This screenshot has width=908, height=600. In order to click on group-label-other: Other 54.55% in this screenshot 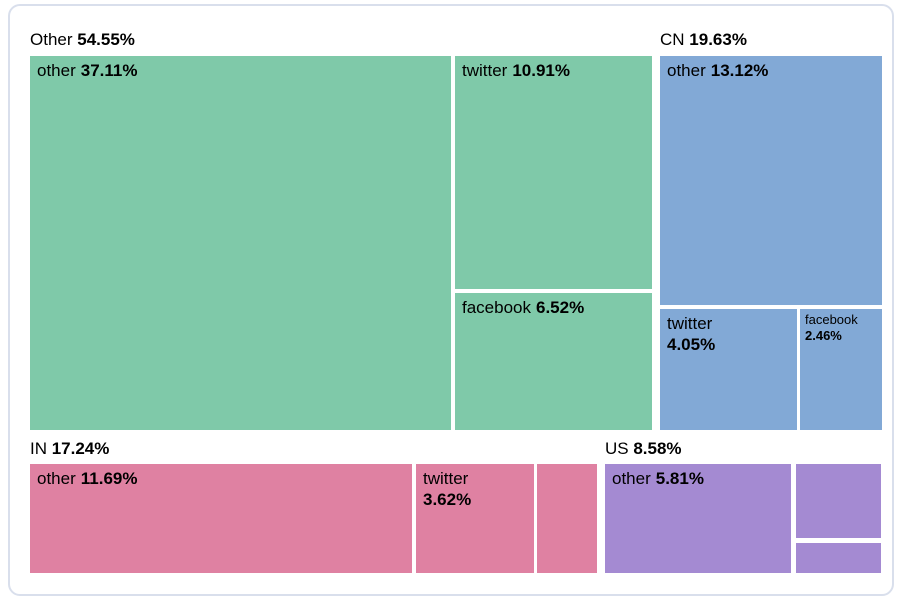, I will do `click(82, 40)`.